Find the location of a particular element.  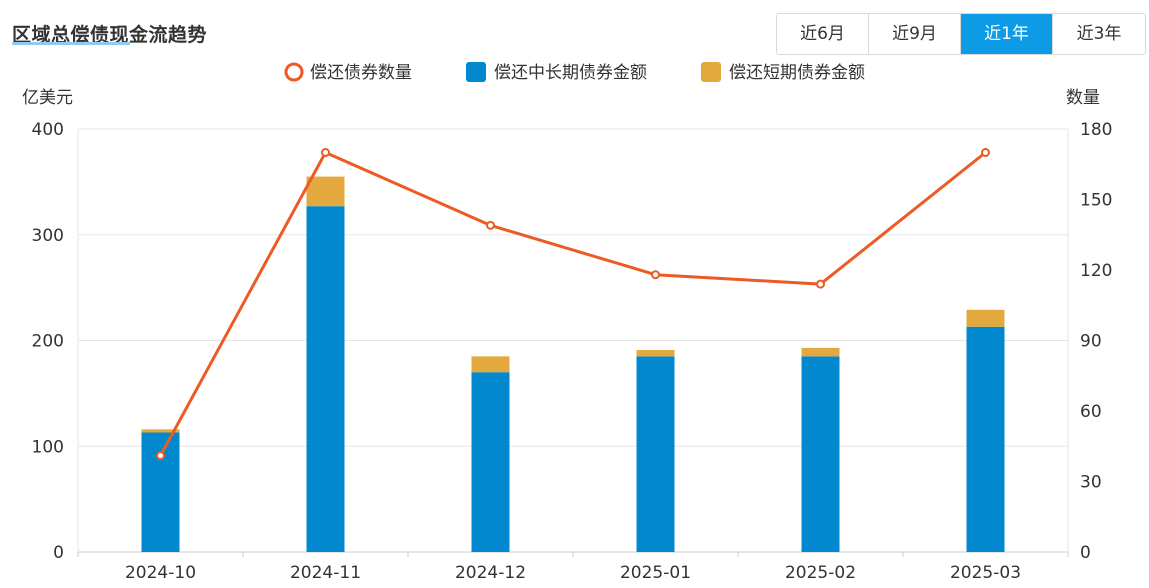

legend: 偿还债券数量 偿还中长期债券金额 偿还短期债券金额 is located at coordinates (574, 72).